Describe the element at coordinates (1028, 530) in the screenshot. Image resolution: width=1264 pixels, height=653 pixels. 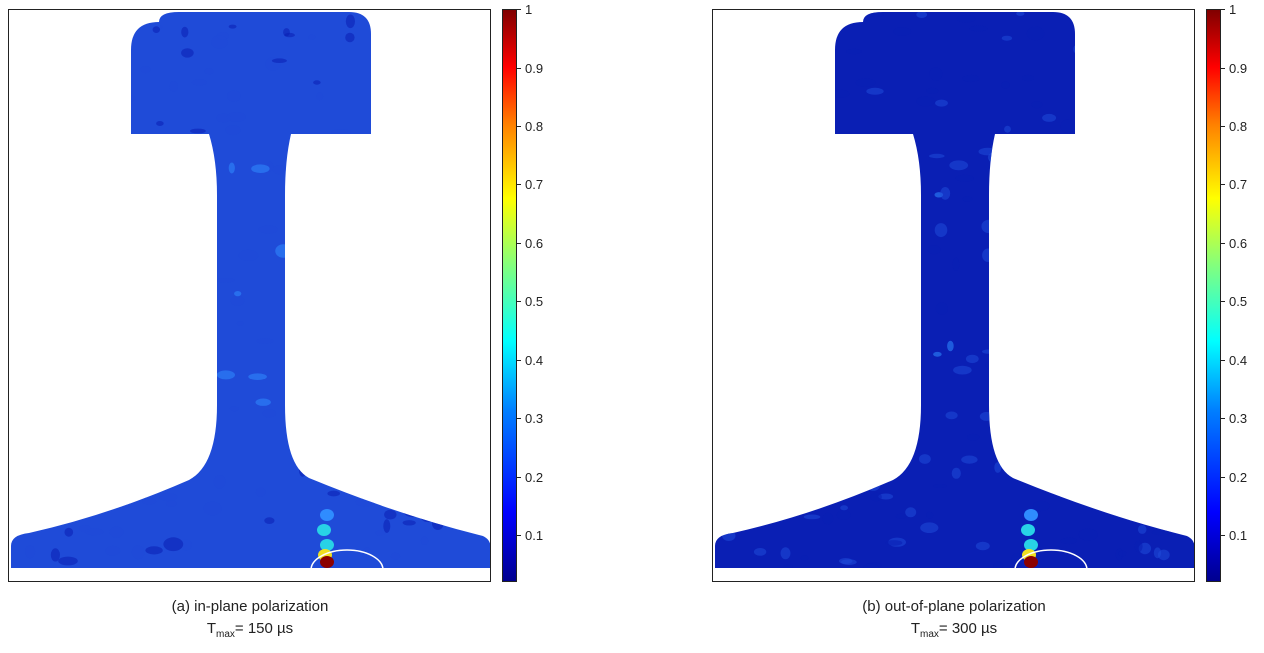
I see `hotspot-mark` at that location.